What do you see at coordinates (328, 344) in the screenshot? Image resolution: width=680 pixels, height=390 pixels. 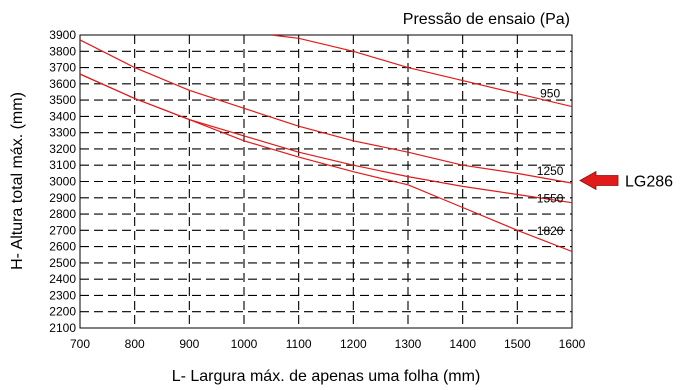 I see `x-tick-labels: 700 800 900 1000 1100 1200 1300 1400 1500 1600` at bounding box center [328, 344].